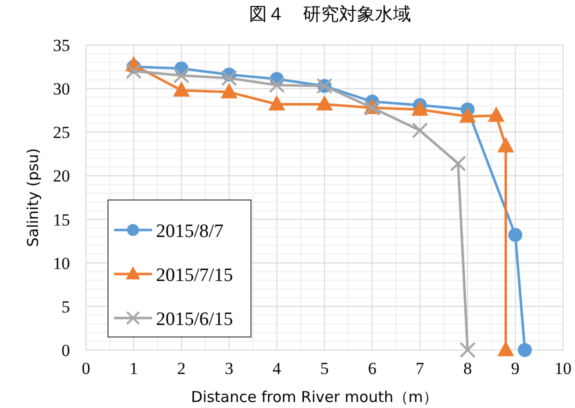  I want to click on x-tick-label: 4, so click(277, 368).